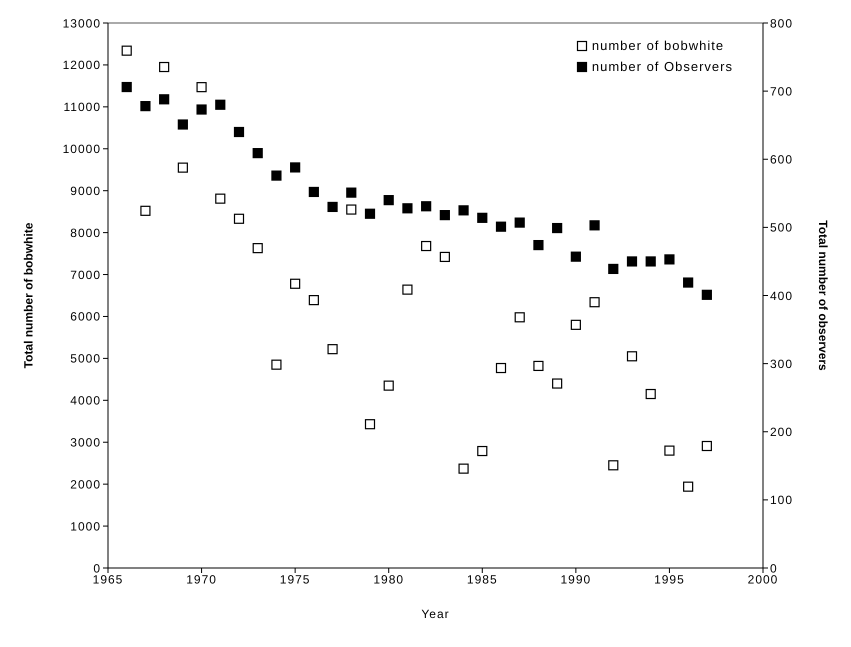 This screenshot has width=851, height=647. What do you see at coordinates (763, 579) in the screenshot?
I see `x-tick-label: 2000` at bounding box center [763, 579].